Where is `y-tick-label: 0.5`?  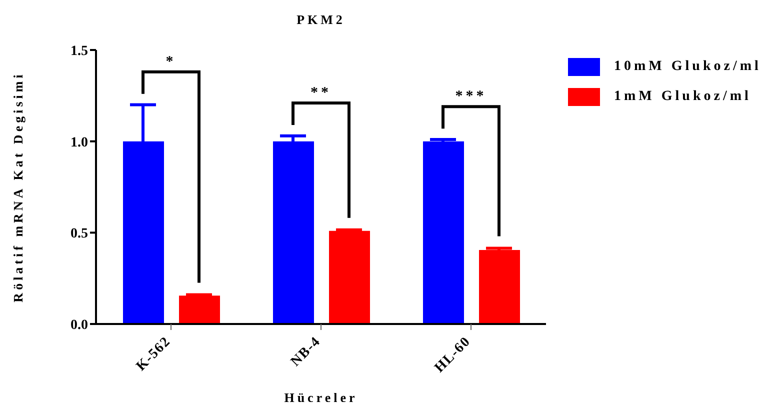 y-tick-label: 0.5 is located at coordinates (79, 234).